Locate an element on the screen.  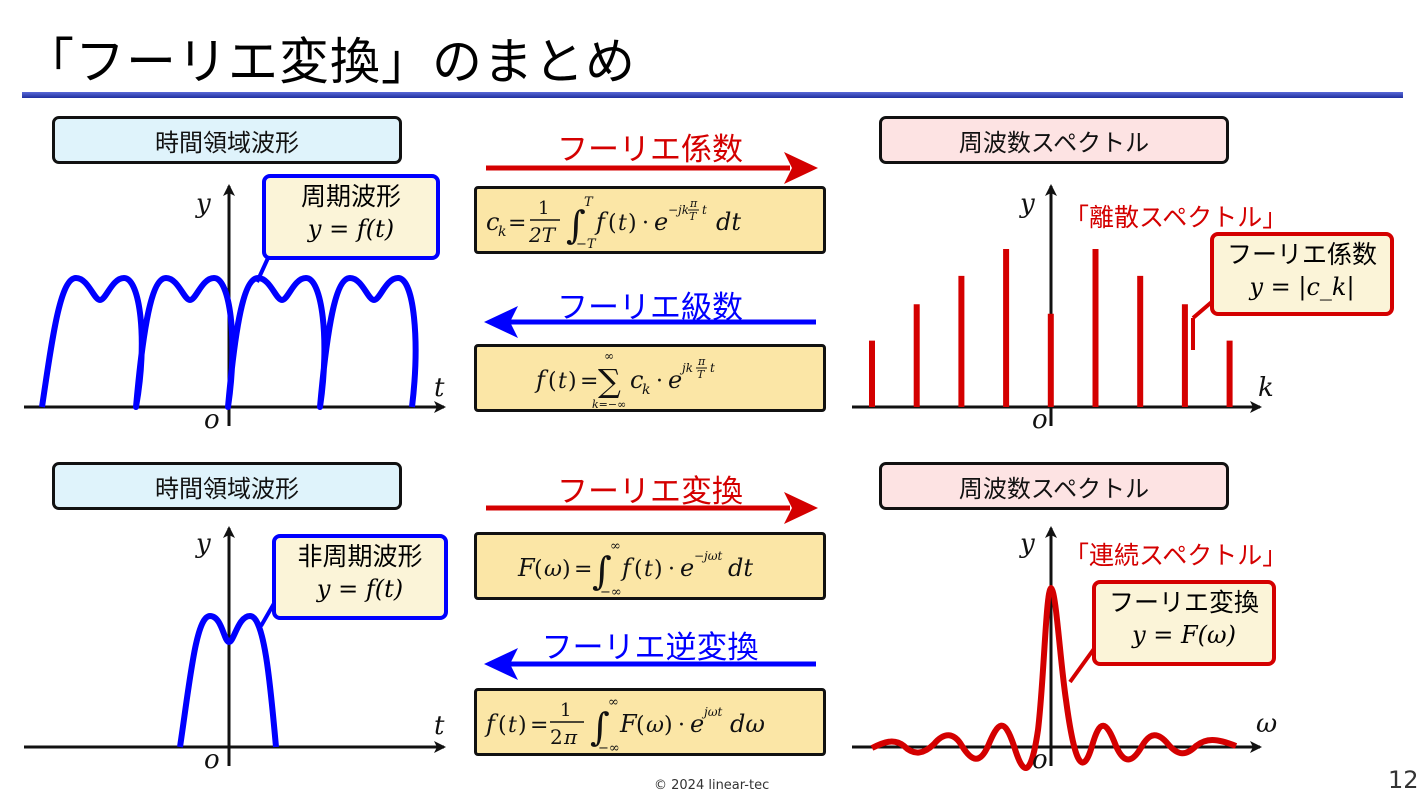
page-title: 「フーリエ変換」のまとめ is located at coordinates (330, 62).